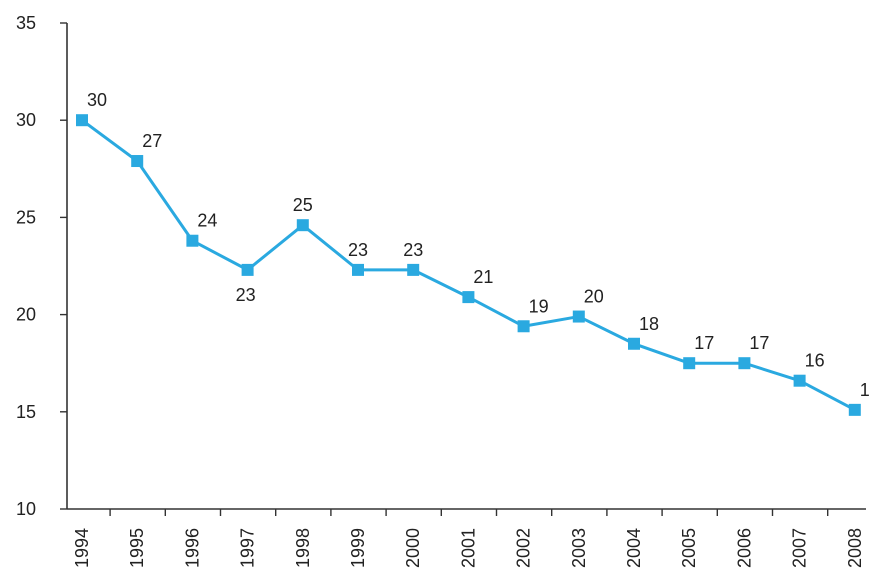 This screenshot has width=869, height=577. What do you see at coordinates (855, 548) in the screenshot?
I see `x-tick-label: 2008` at bounding box center [855, 548].